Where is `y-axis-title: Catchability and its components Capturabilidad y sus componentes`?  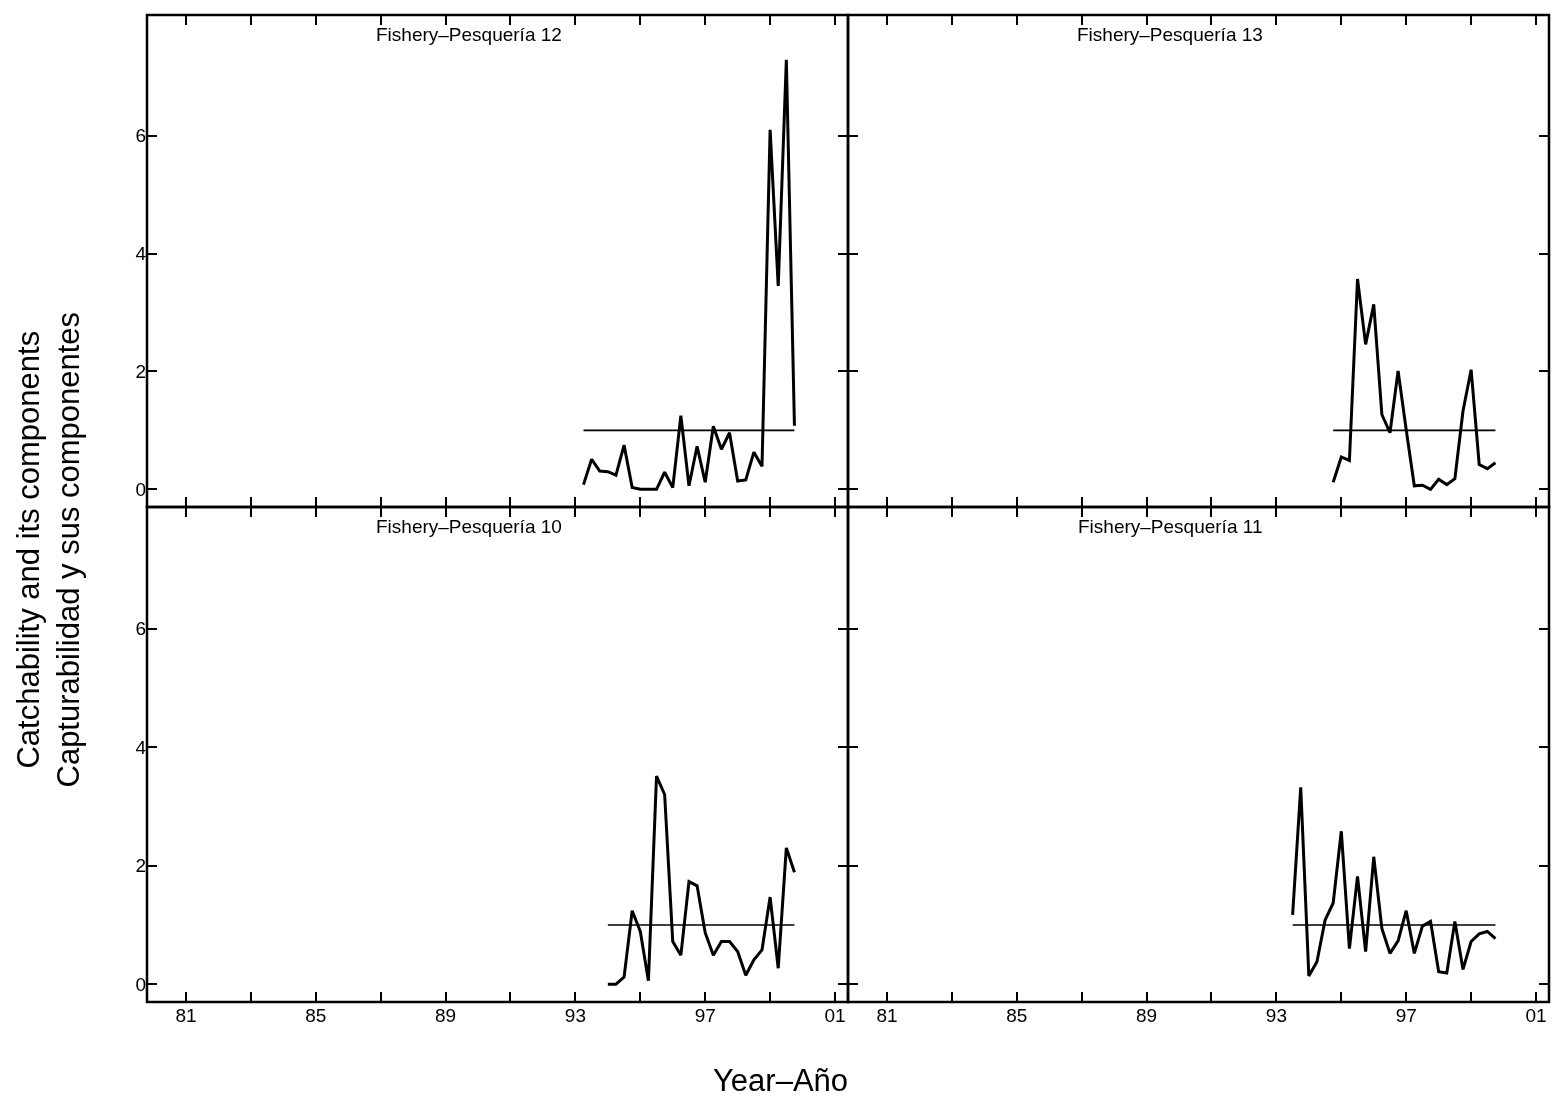
y-axis-title: Catchability and its components Capturabilidad y sus componentes is located at coordinates (48, 549).